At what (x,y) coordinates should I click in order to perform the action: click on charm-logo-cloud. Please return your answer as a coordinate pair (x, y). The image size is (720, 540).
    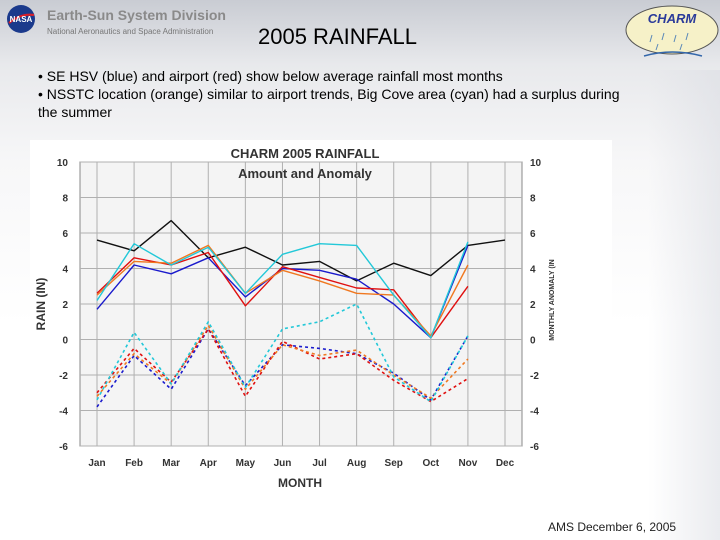
    Looking at the image, I should click on (672, 30).